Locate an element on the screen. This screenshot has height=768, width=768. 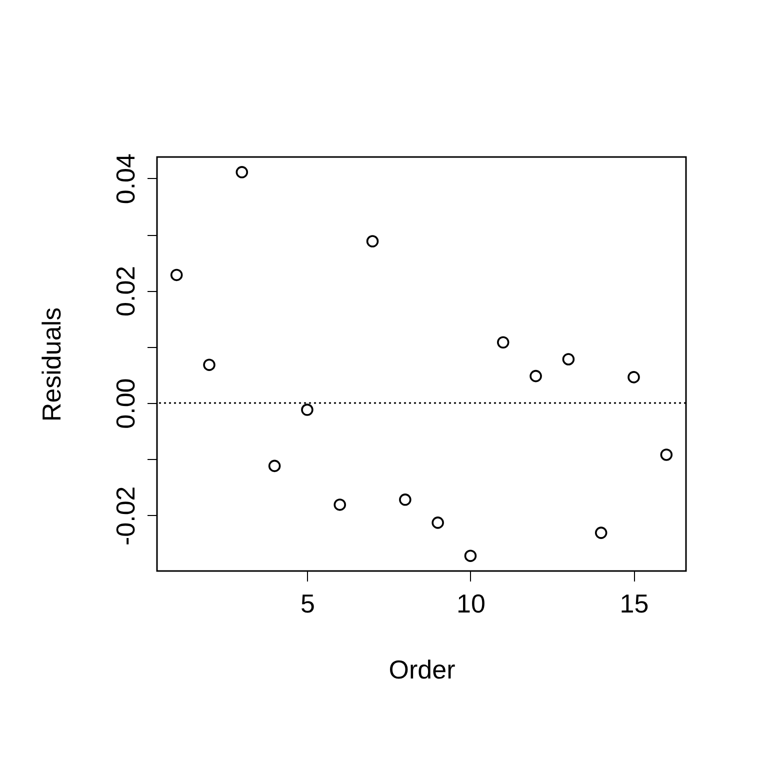
y-tick-label: -0.02 is located at coordinates (125, 516).